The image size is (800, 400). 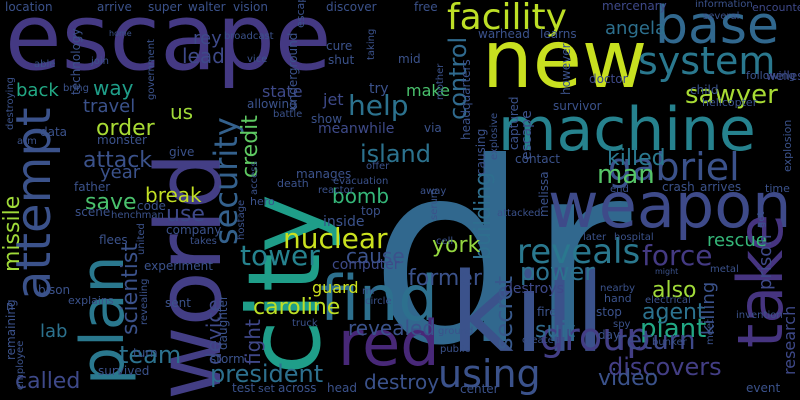 I want to click on word-reveals: reveals, so click(x=579, y=252).